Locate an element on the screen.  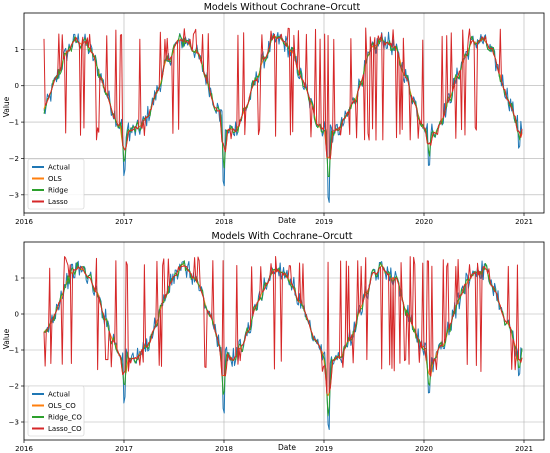
chart-title: Models With Cochrane–Orcutt is located at coordinates (282, 236).